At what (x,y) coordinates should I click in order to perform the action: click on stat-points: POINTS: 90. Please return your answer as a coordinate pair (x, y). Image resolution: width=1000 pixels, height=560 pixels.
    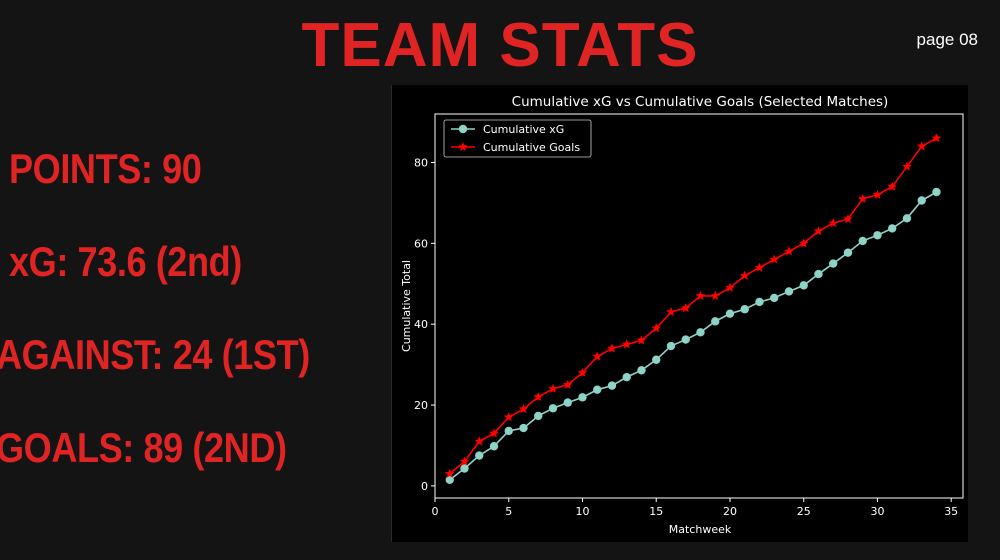
    Looking at the image, I should click on (105, 168).